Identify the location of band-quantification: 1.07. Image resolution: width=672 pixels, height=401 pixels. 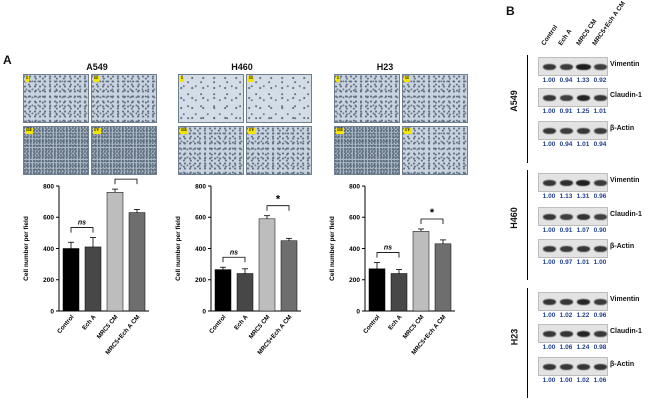
(583, 230).